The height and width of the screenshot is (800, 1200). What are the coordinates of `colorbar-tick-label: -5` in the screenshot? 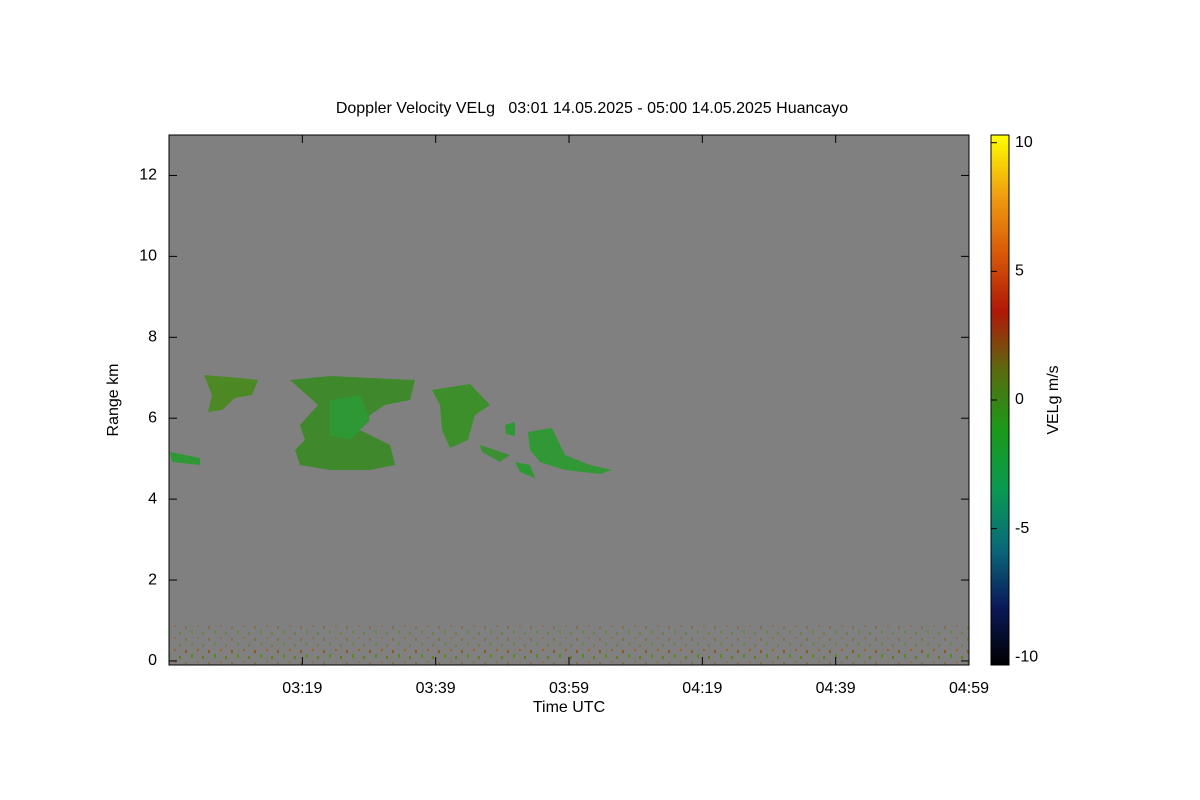 It's located at (1022, 528).